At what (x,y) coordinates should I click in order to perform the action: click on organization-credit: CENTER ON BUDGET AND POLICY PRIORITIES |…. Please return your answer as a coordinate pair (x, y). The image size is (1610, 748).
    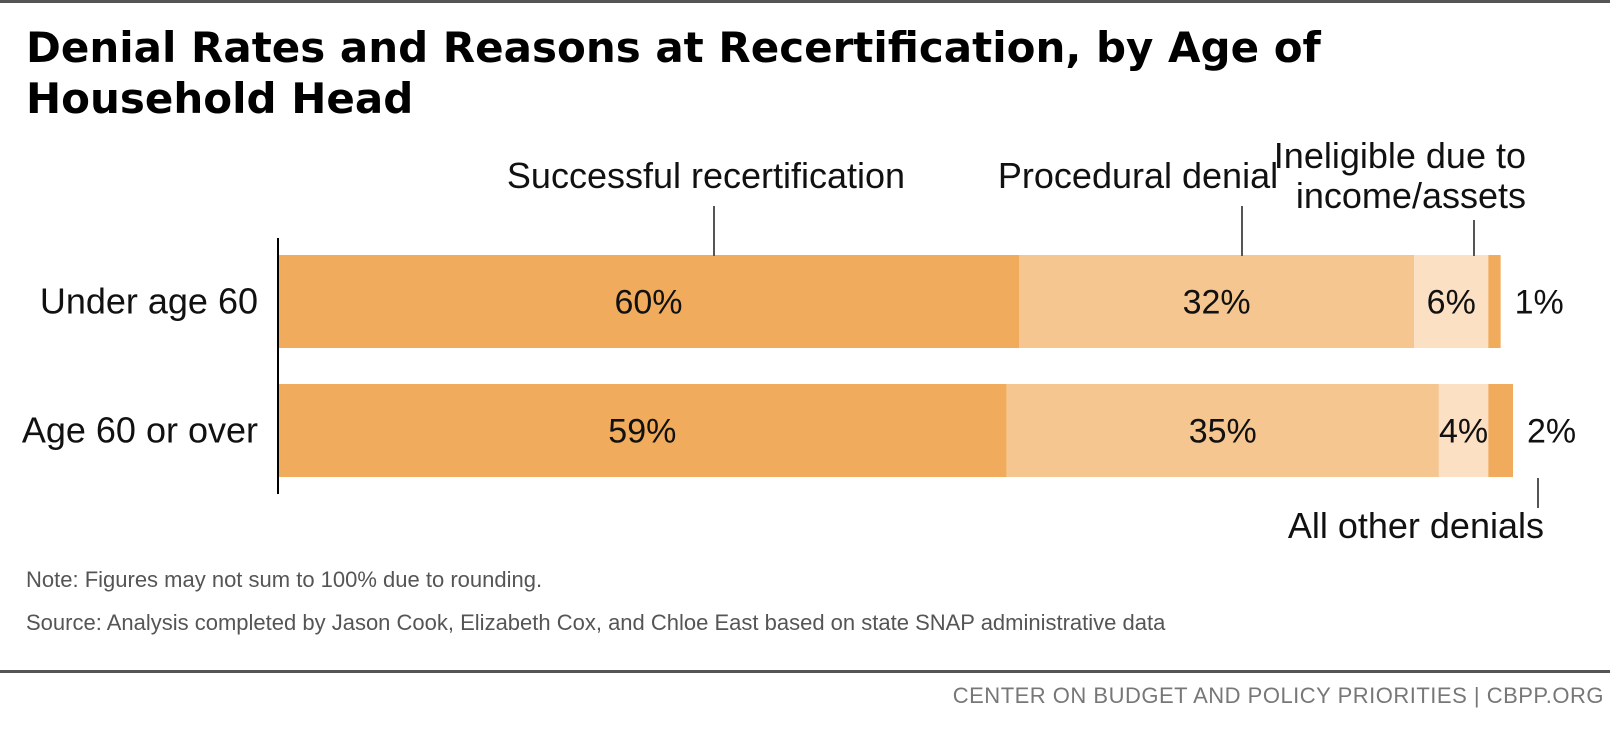
    Looking at the image, I should click on (1278, 695).